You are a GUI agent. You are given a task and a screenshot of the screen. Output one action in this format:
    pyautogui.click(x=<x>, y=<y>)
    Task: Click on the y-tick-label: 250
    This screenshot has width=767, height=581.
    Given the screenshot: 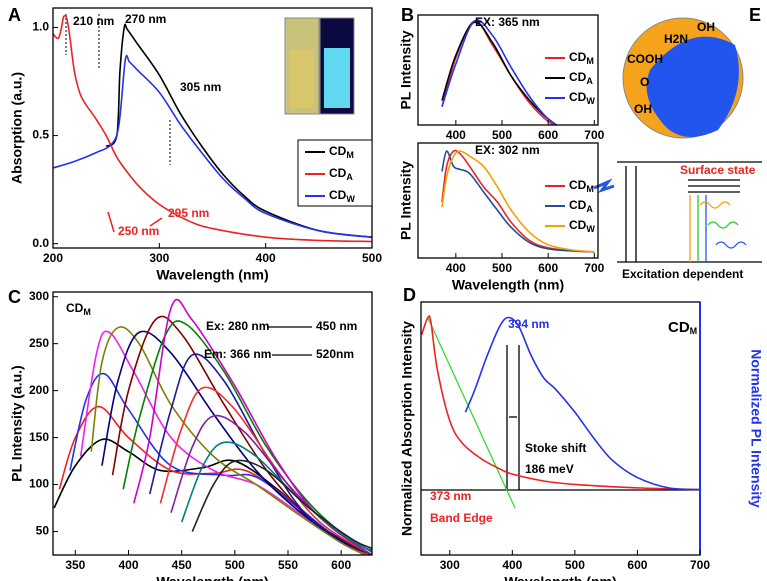 What is the action you would take?
    pyautogui.click(x=39, y=343)
    